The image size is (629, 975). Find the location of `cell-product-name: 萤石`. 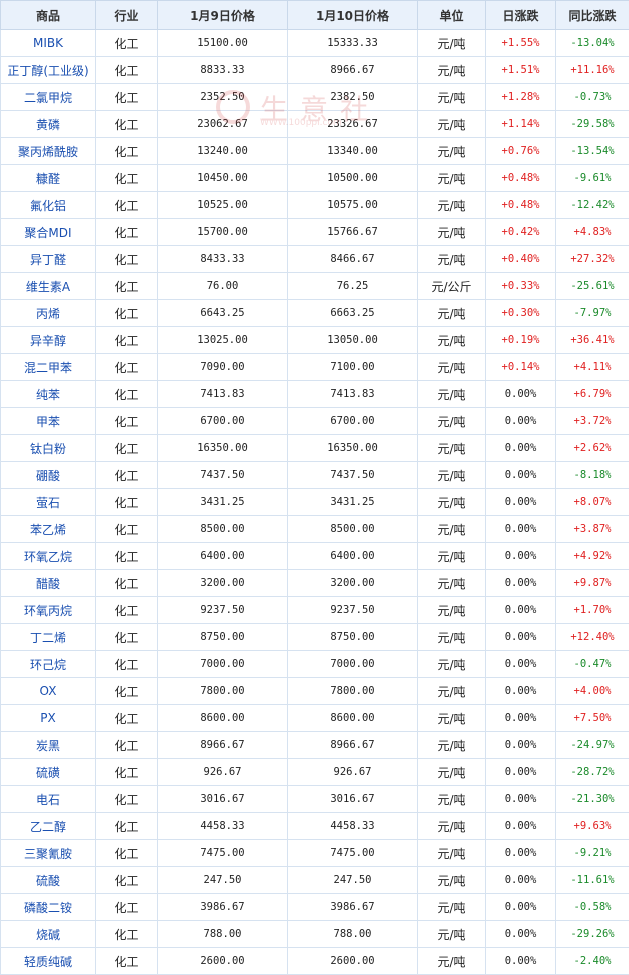

cell-product-name: 萤石 is located at coordinates (48, 502).